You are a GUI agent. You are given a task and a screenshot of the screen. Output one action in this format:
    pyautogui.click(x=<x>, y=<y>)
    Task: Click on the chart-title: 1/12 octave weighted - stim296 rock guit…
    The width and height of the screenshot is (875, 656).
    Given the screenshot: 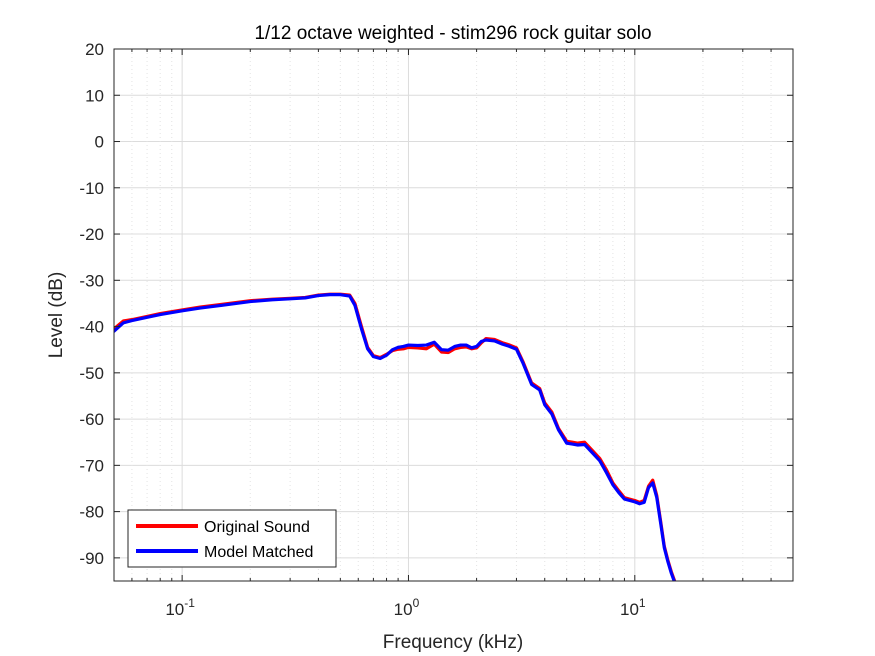 What is the action you would take?
    pyautogui.click(x=452, y=33)
    